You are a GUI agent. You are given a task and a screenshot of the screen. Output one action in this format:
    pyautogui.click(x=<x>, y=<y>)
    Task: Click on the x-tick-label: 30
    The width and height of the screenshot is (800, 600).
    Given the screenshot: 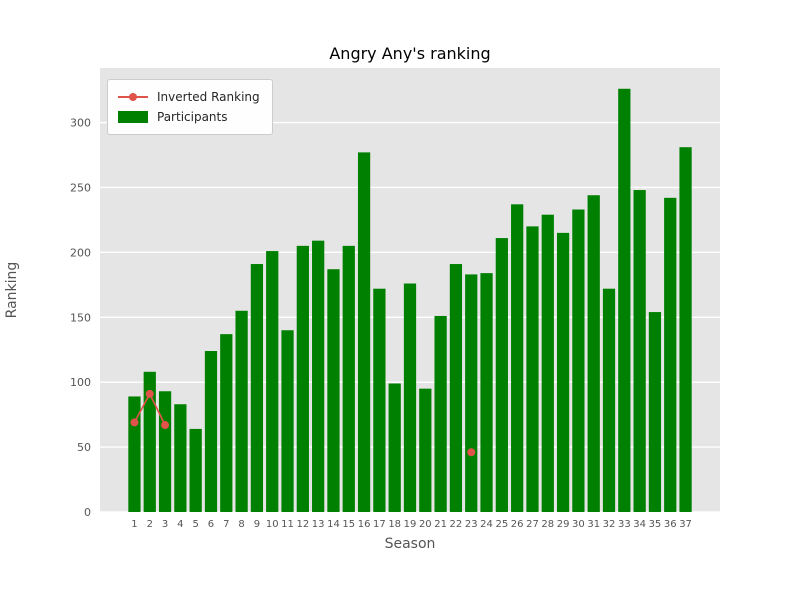 What is the action you would take?
    pyautogui.click(x=578, y=524)
    